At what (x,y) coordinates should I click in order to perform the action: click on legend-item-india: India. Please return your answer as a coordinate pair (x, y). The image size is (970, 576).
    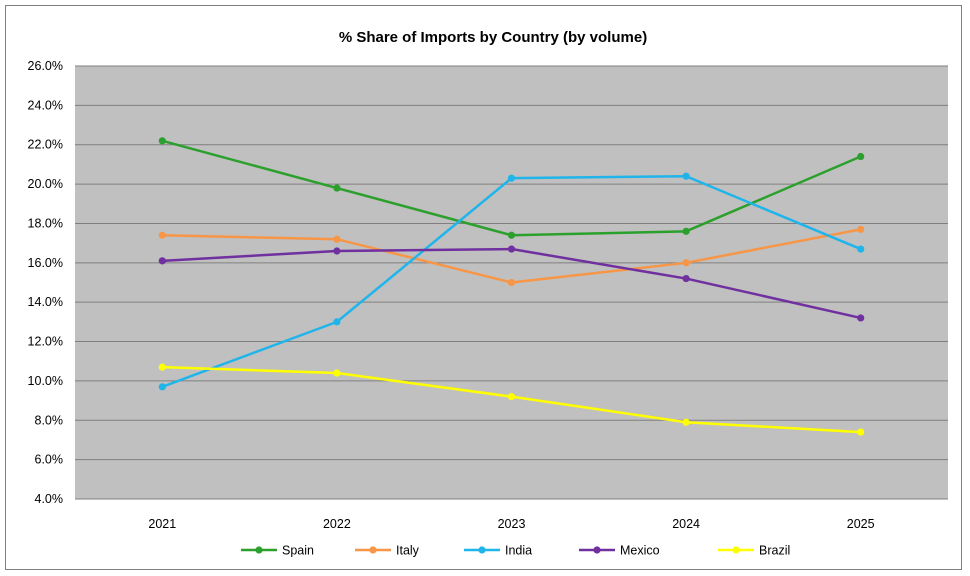
    Looking at the image, I should click on (498, 551).